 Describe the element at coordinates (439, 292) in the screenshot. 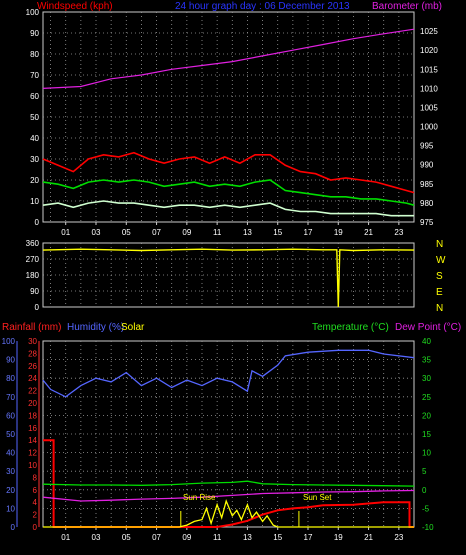

I see `compass-label: E` at that location.